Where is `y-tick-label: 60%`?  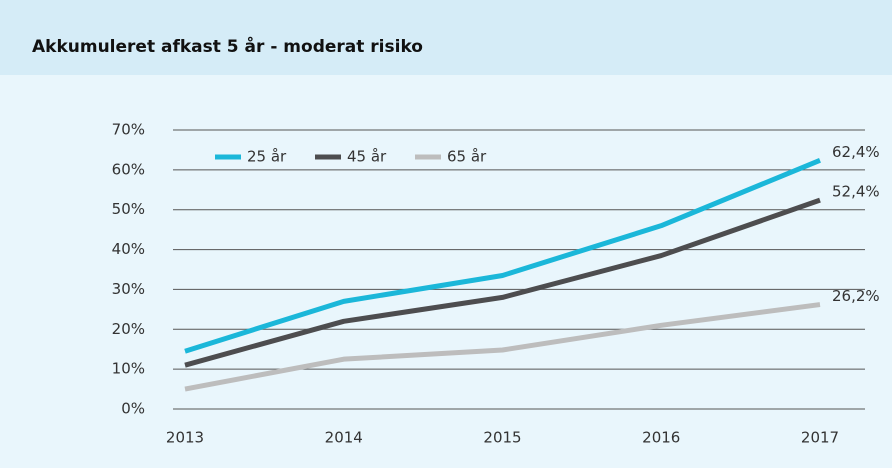
y-tick-label: 60% is located at coordinates (128, 169).